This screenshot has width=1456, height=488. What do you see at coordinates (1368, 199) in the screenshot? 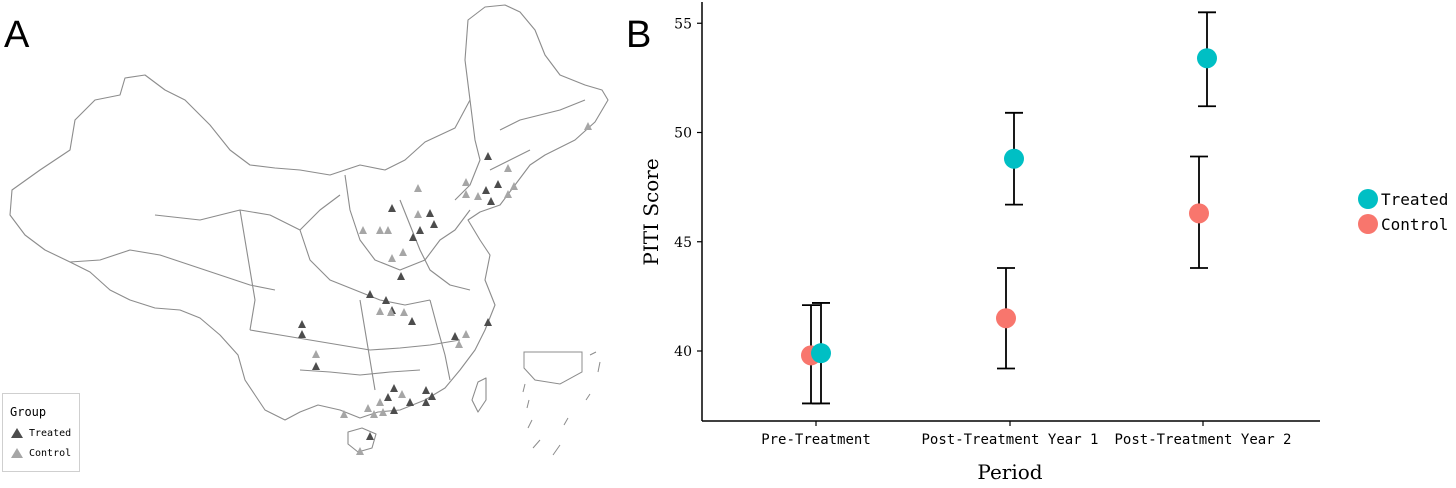
I see `legend-key-treated` at bounding box center [1368, 199].